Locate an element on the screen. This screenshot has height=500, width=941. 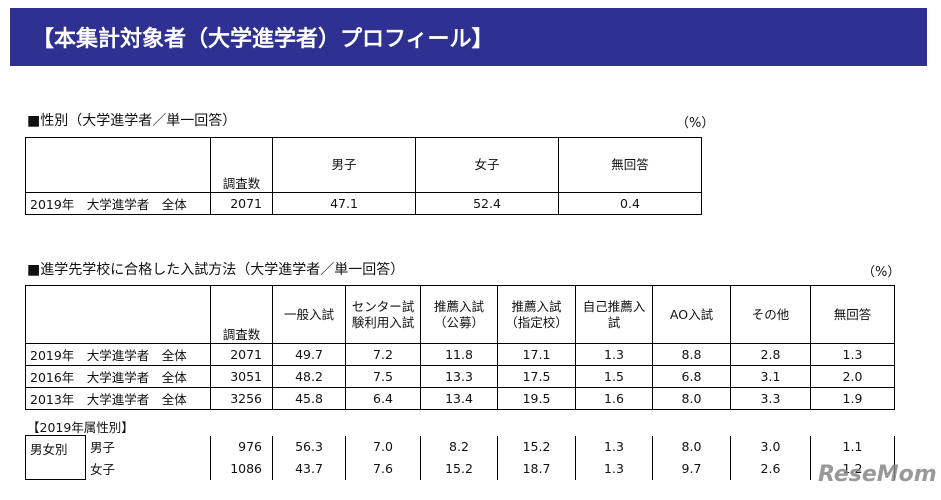
column-header: 自己推薦入試 is located at coordinates (614, 314).